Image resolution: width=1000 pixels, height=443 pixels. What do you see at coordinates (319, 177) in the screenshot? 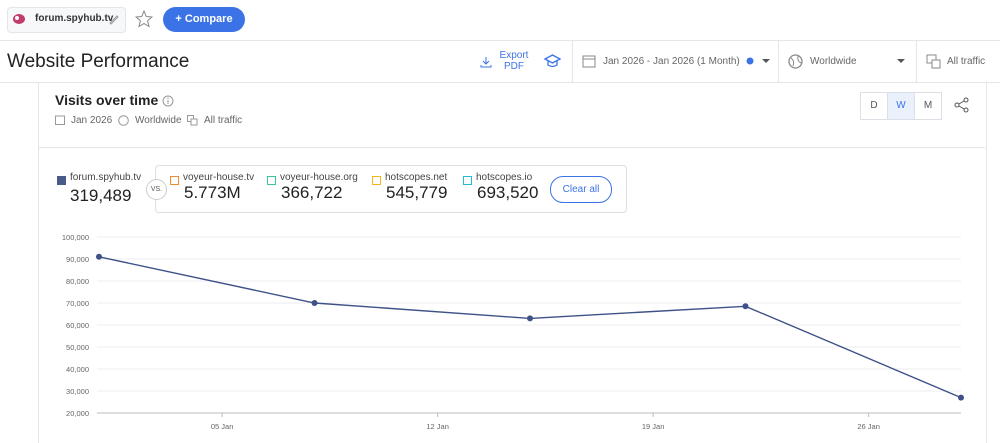
I see `site-name: voyeur-house.org` at bounding box center [319, 177].